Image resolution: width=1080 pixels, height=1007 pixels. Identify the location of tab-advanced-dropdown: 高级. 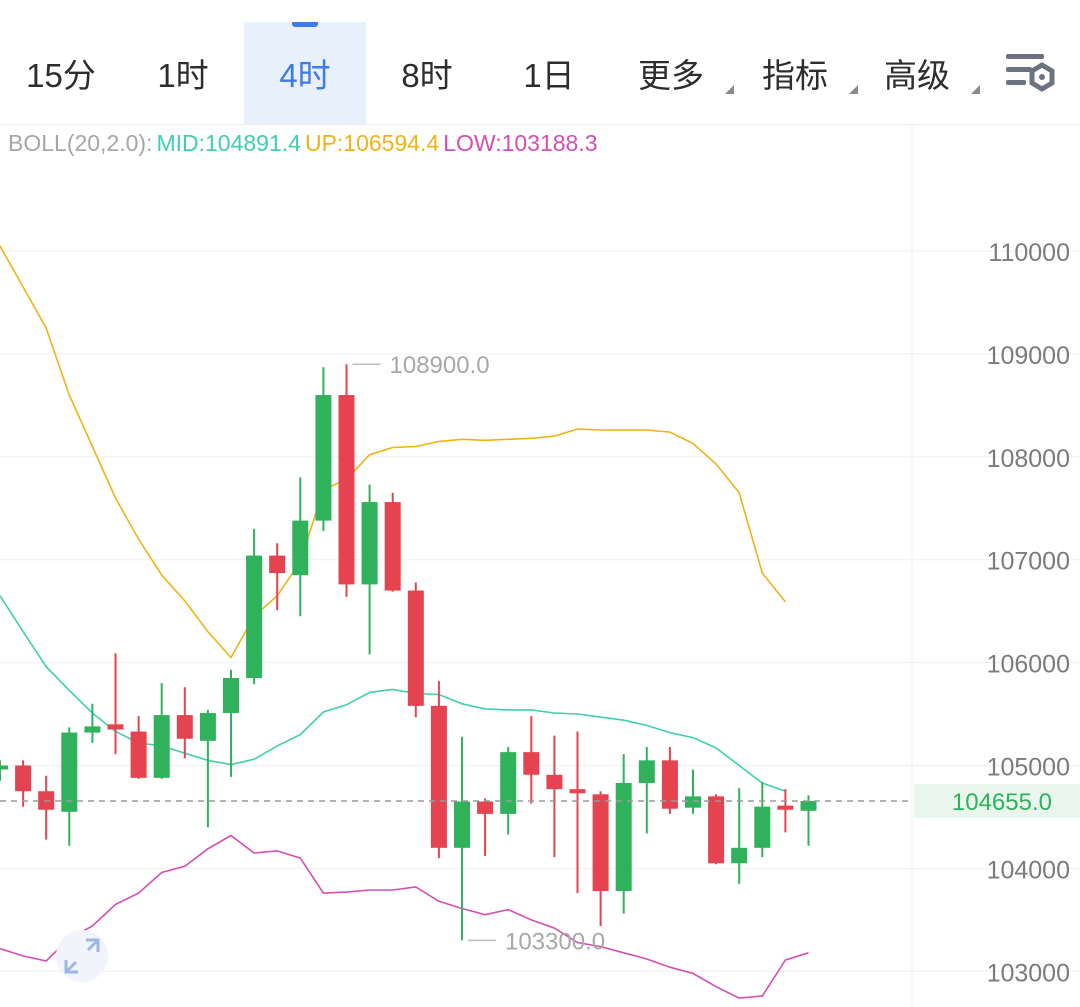
(919, 73).